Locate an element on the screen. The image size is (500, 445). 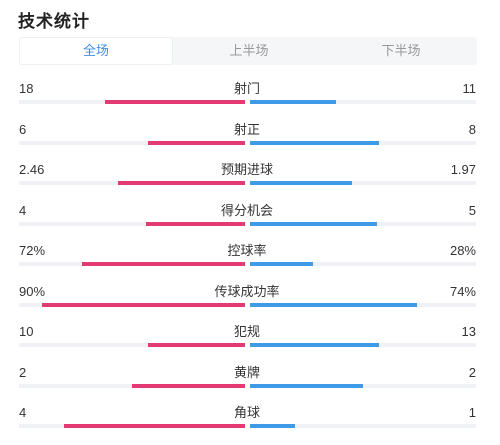
stat-row: 4 角球 1 is located at coordinates (250, 425).